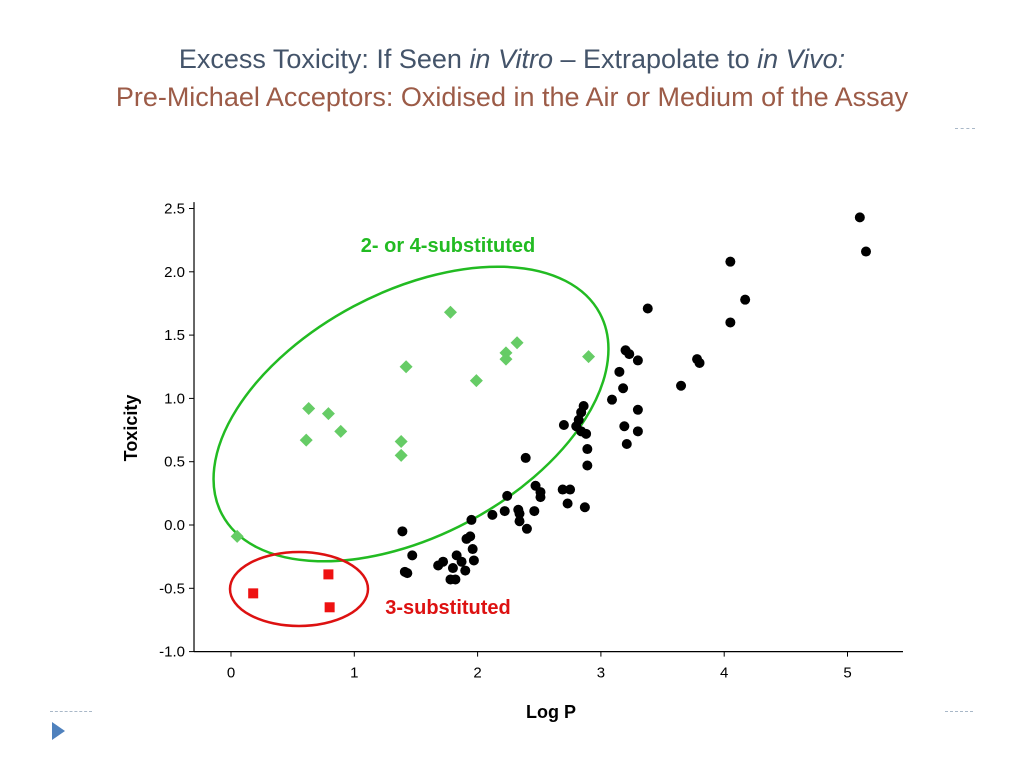 The height and width of the screenshot is (768, 1024). What do you see at coordinates (354, 673) in the screenshot?
I see `x-tick-label: 1` at bounding box center [354, 673].